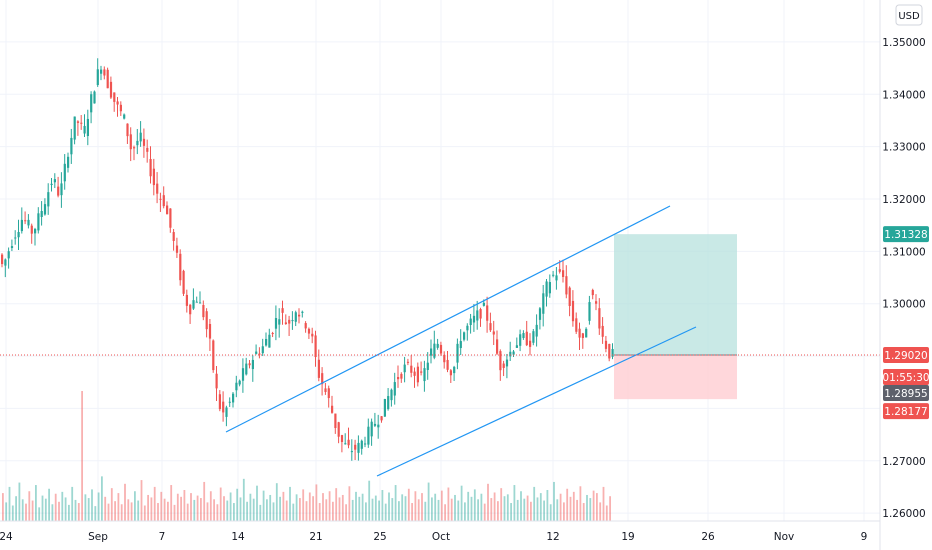 Image resolution: width=932 pixels, height=550 pixels. What do you see at coordinates (903, 252) in the screenshot?
I see `price-tick-label: 1.31000` at bounding box center [903, 252].